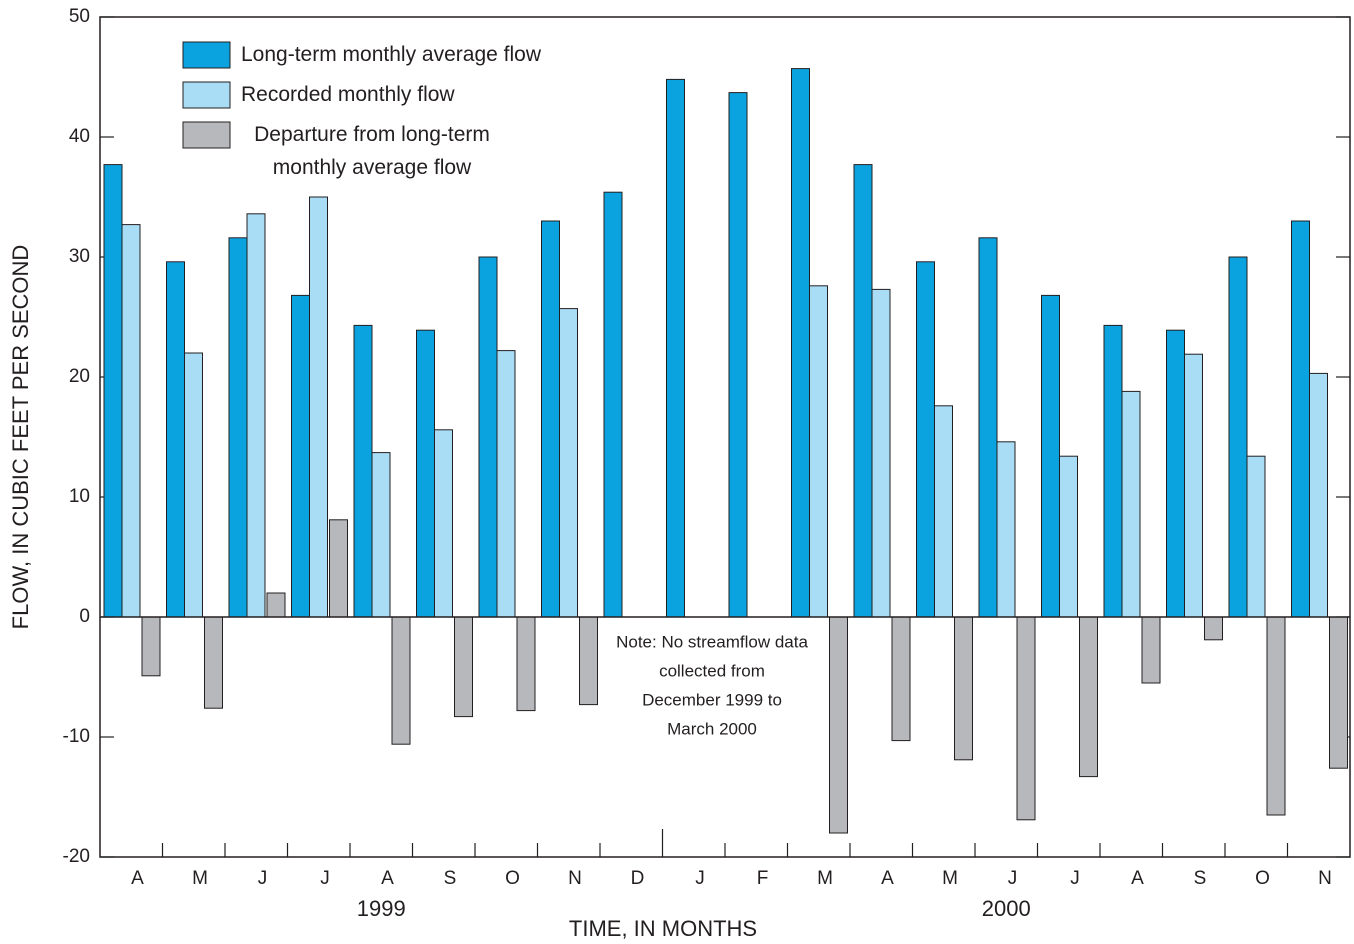 Image resolution: width=1354 pixels, height=944 pixels. What do you see at coordinates (348, 94) in the screenshot?
I see `legend-label: Recorded monthly flow` at bounding box center [348, 94].